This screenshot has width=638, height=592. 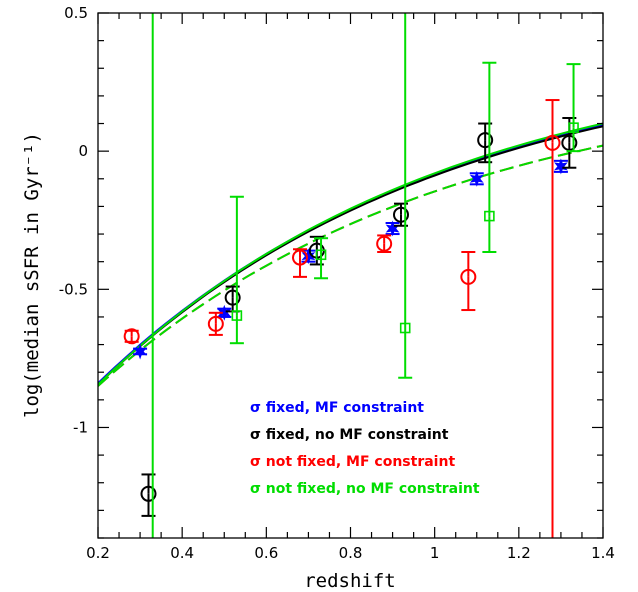 I want to click on x-tick-label: 1, so click(x=435, y=553).